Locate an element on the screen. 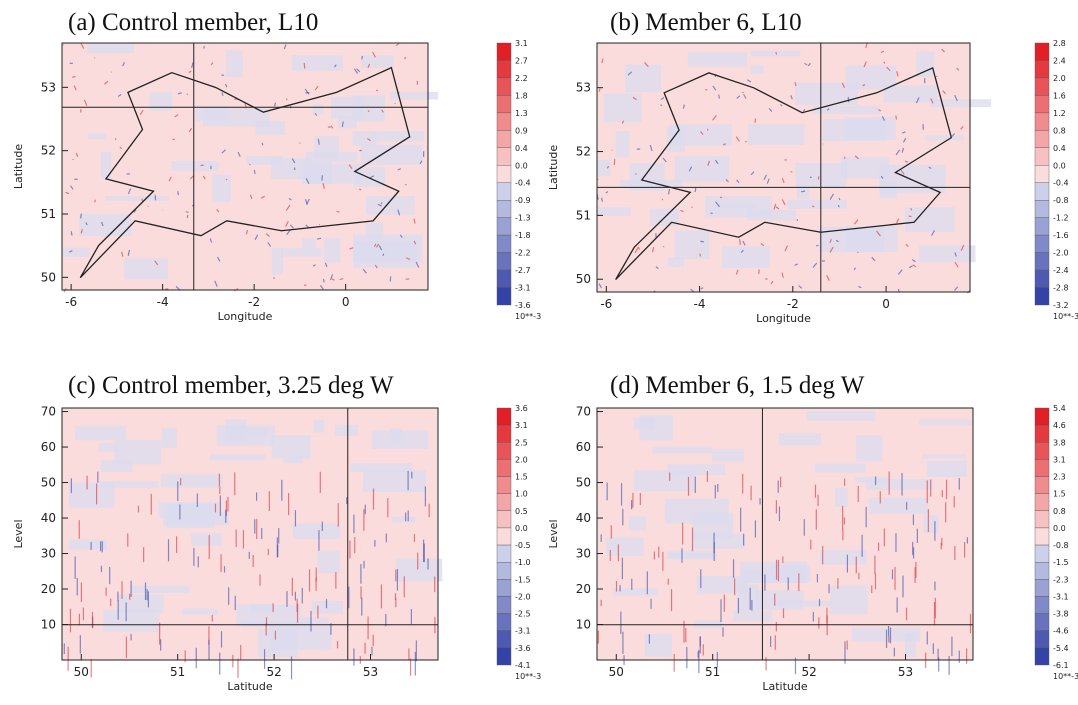 This screenshot has width=1078, height=705. colorbar-label: -2.5 is located at coordinates (523, 614).